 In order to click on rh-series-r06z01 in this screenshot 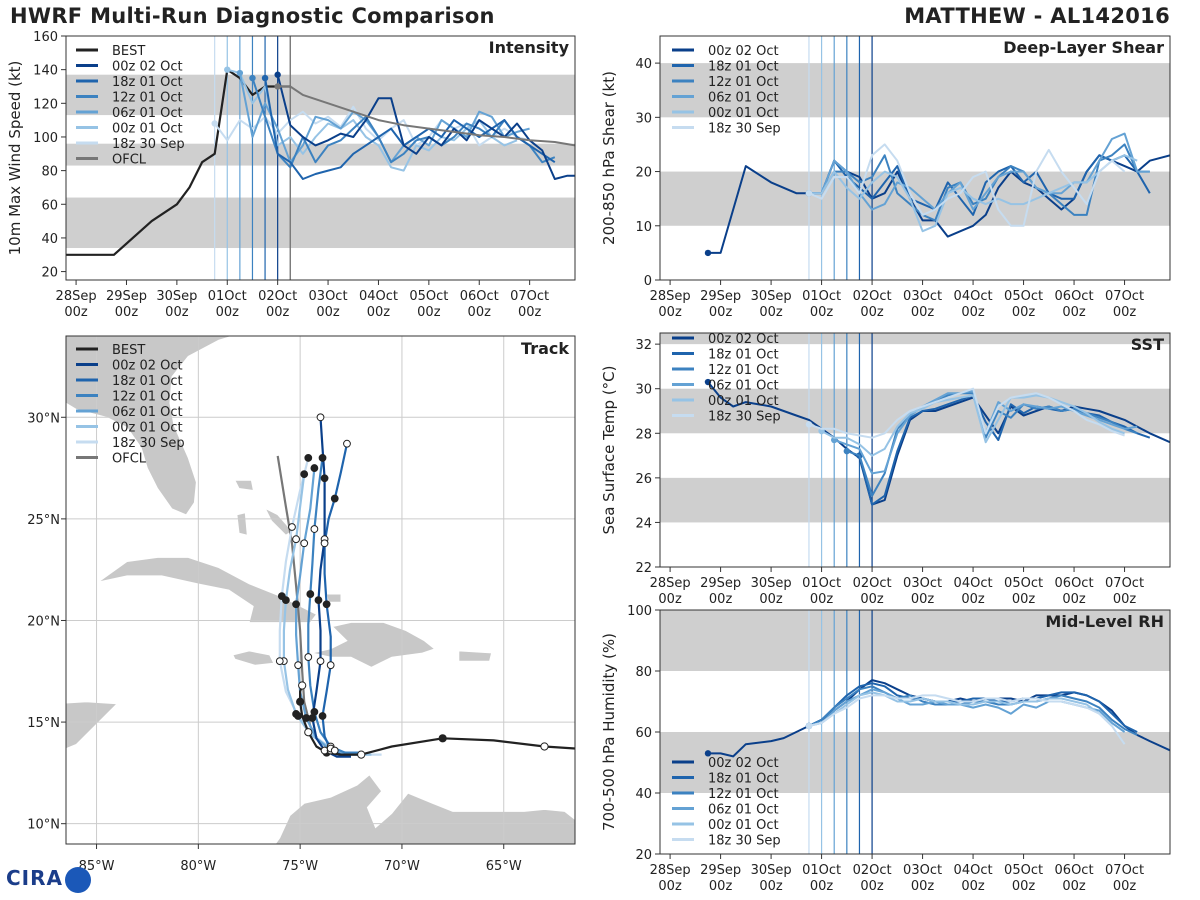, I will do `click(967, 710)`.